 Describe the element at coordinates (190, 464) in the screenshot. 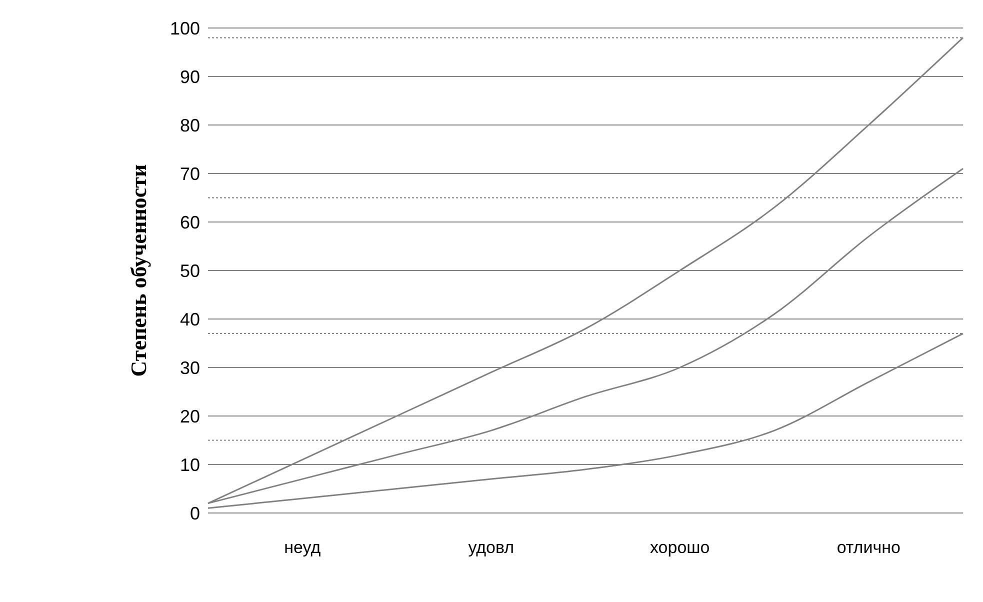

I see `y-tick-label: 10` at that location.